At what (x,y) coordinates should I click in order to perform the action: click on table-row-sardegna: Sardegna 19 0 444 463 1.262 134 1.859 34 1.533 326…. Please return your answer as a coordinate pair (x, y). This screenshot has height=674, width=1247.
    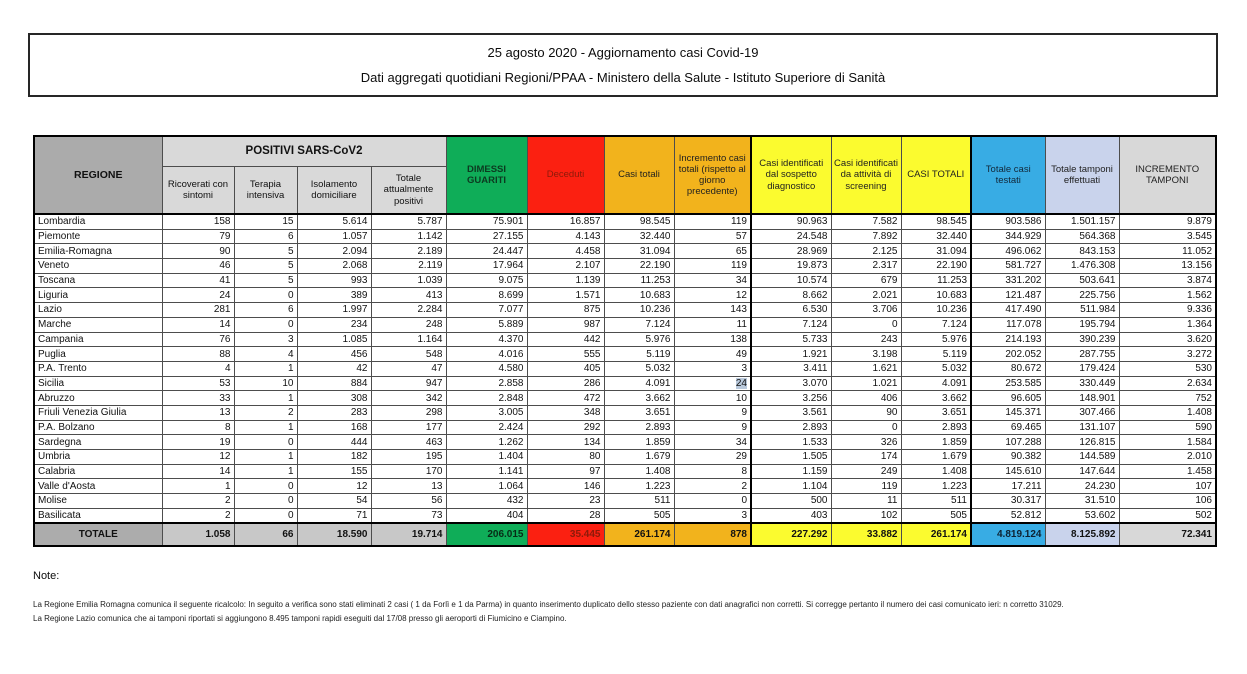
    Looking at the image, I should click on (625, 442).